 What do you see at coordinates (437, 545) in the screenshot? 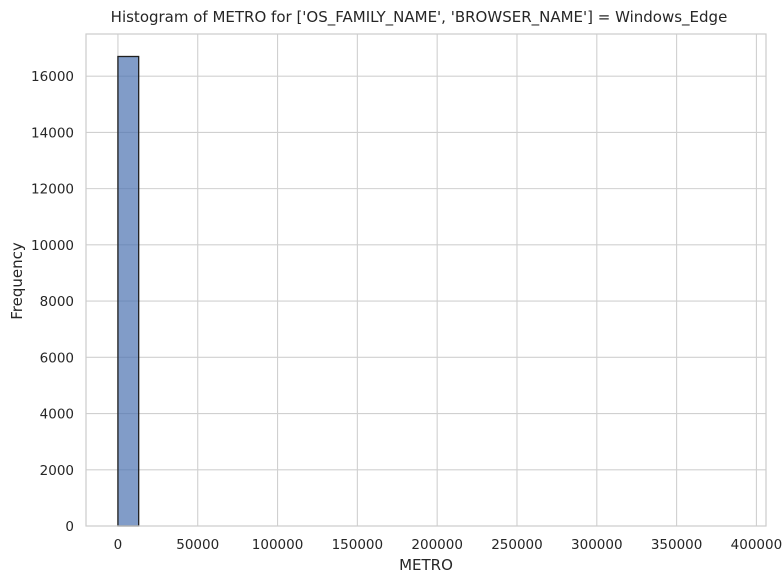
I see `x-tick-label: 200000` at bounding box center [437, 545].